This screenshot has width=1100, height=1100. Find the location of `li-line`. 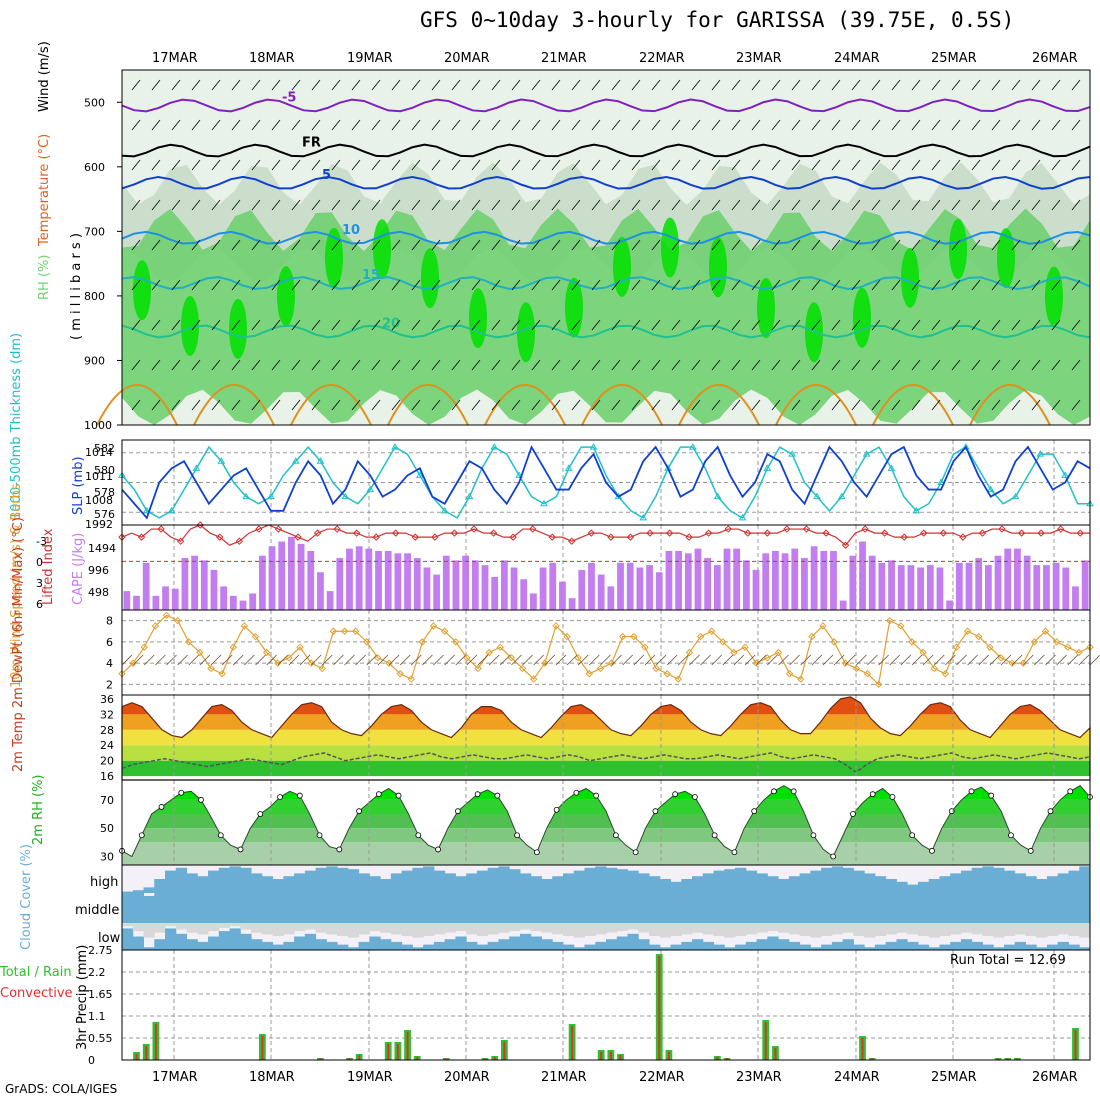

li-line is located at coordinates (605, 535).